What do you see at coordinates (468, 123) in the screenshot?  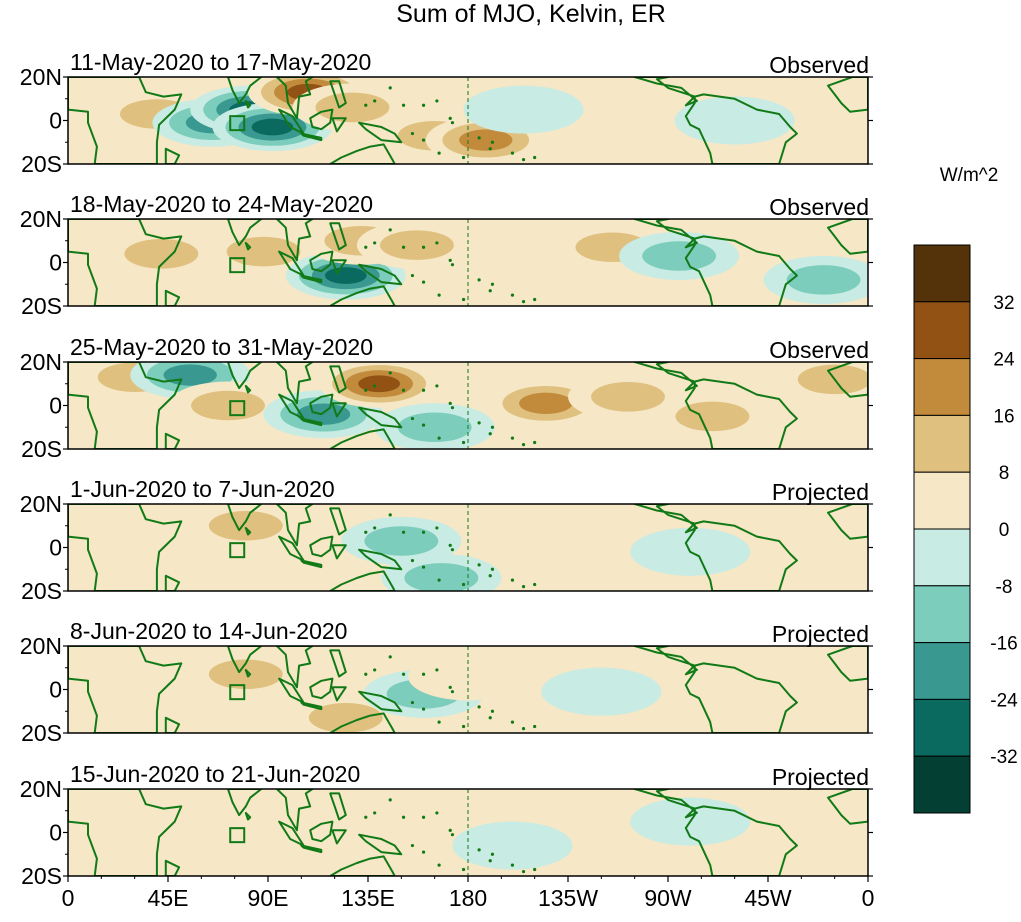 I see `coastlines` at bounding box center [468, 123].